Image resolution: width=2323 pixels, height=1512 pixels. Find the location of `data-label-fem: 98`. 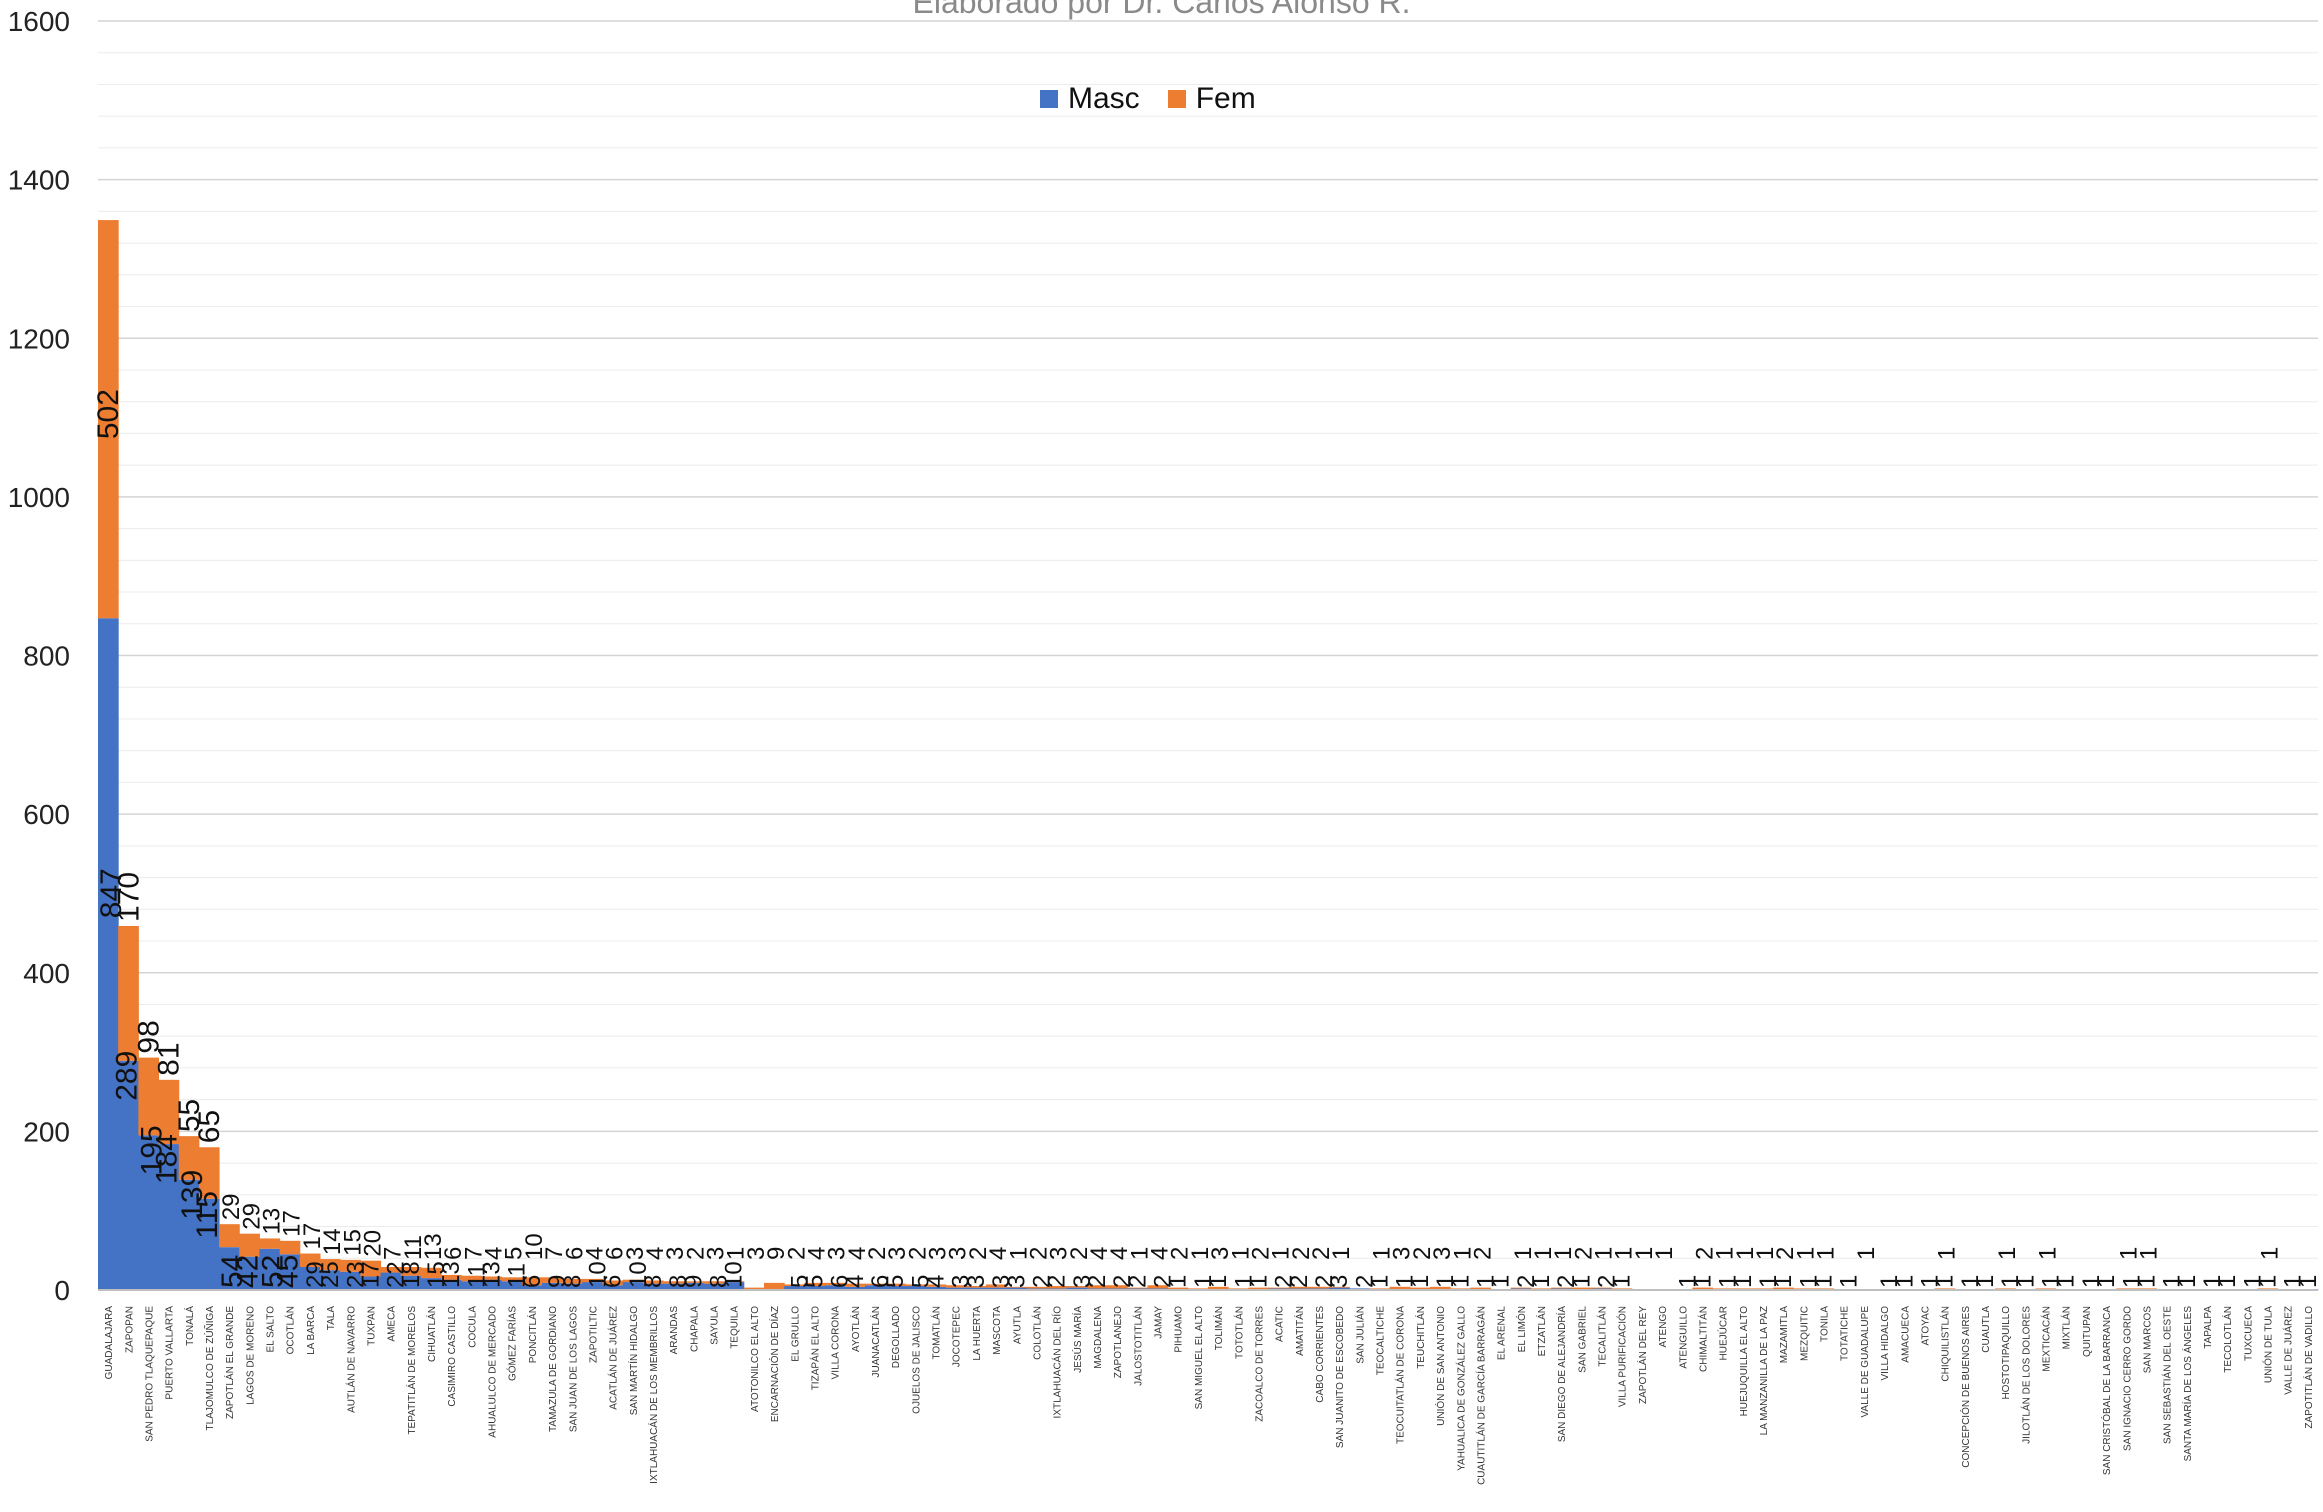

data-label-fem: 98 is located at coordinates (148, 1036).